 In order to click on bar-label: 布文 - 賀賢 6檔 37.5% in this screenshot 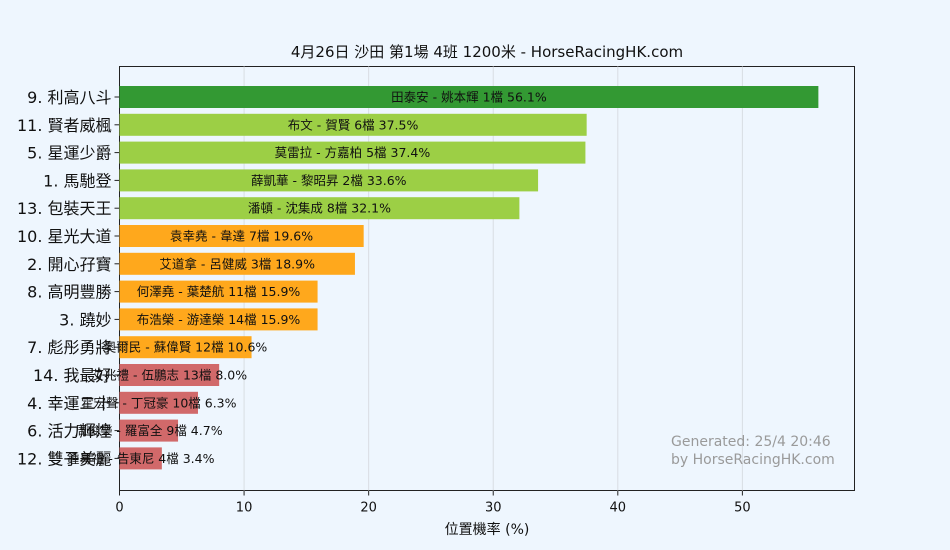, I will do `click(353, 124)`.